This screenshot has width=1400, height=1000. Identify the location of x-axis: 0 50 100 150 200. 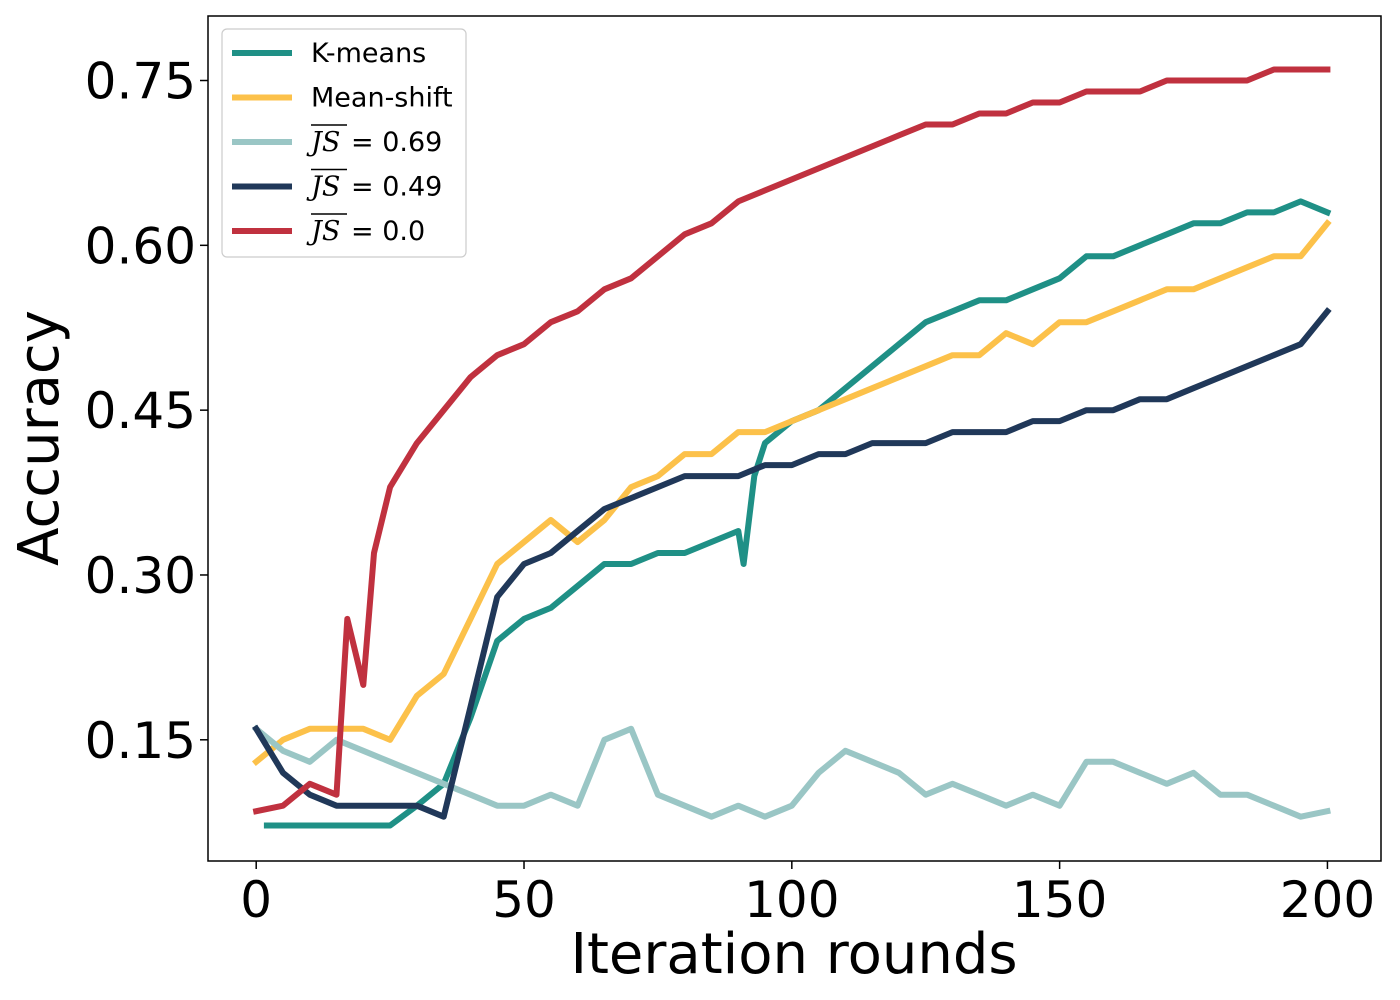
(807, 895).